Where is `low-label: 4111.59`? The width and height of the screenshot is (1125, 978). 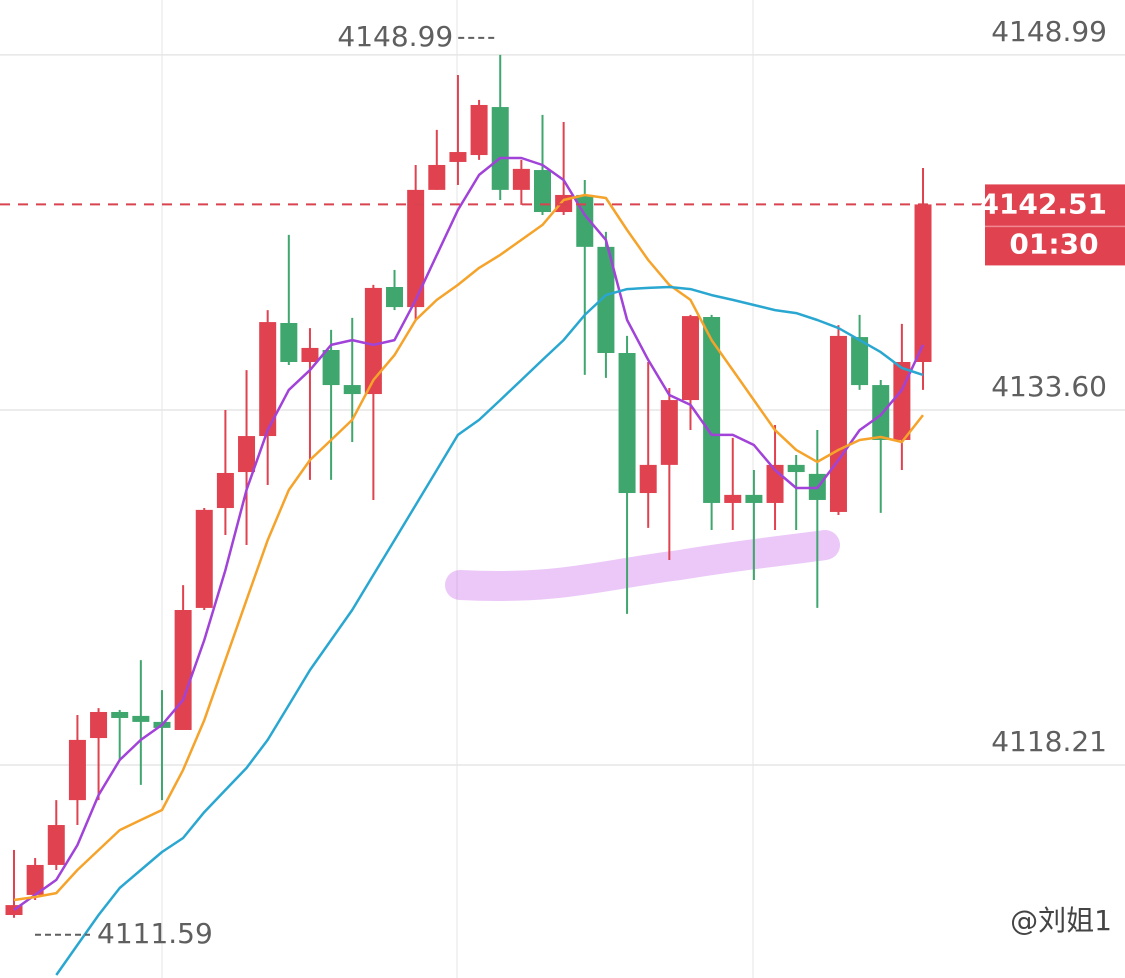 low-label: 4111.59 is located at coordinates (155, 933).